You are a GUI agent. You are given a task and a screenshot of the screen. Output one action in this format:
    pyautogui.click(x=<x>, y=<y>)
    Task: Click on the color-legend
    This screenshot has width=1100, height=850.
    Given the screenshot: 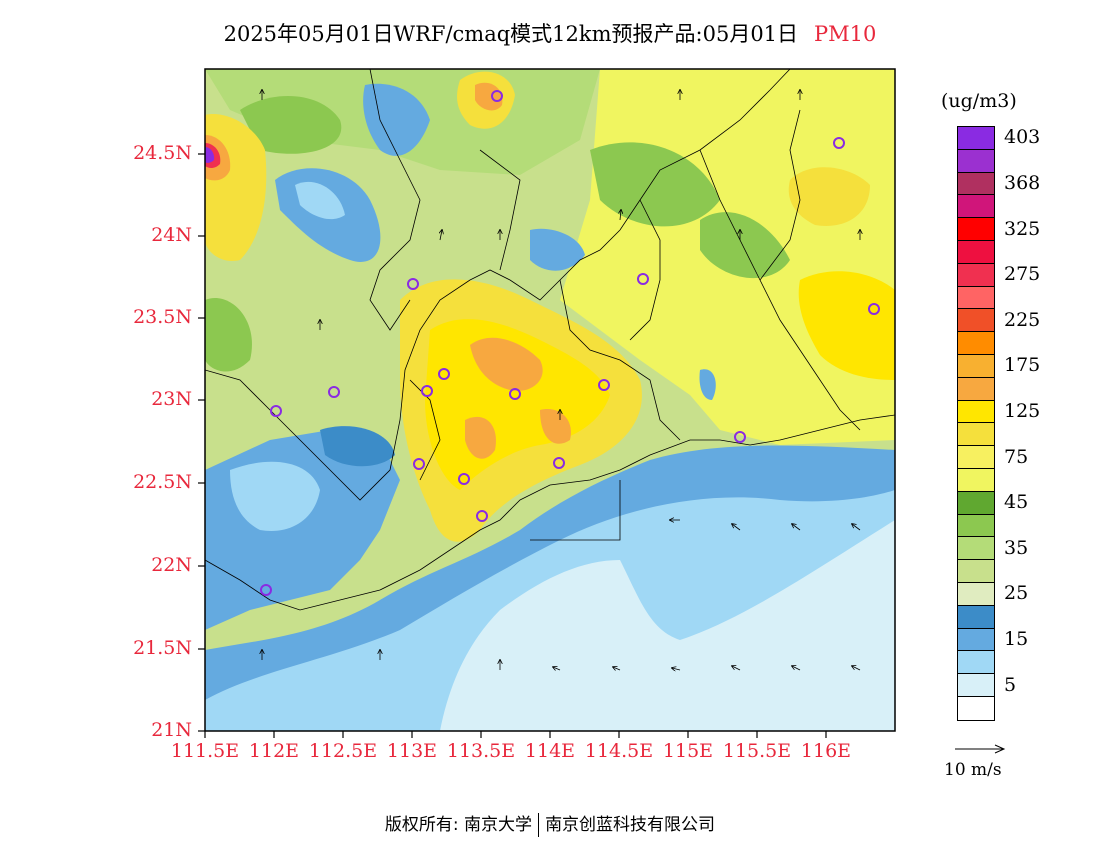 What is the action you would take?
    pyautogui.click(x=976, y=423)
    